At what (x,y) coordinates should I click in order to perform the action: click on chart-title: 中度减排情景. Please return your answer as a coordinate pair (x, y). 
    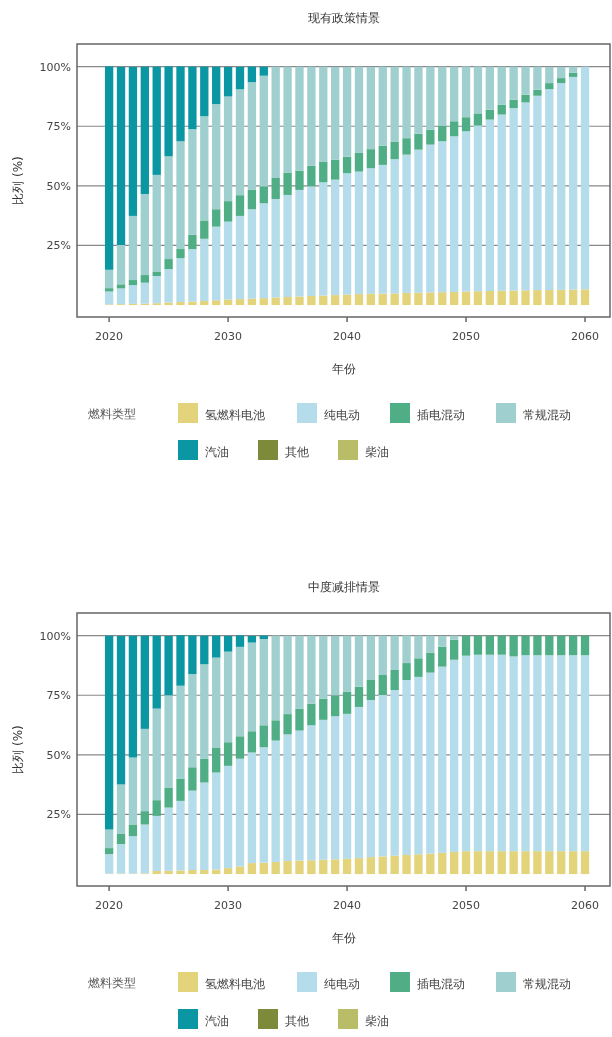
    Looking at the image, I should click on (343, 587).